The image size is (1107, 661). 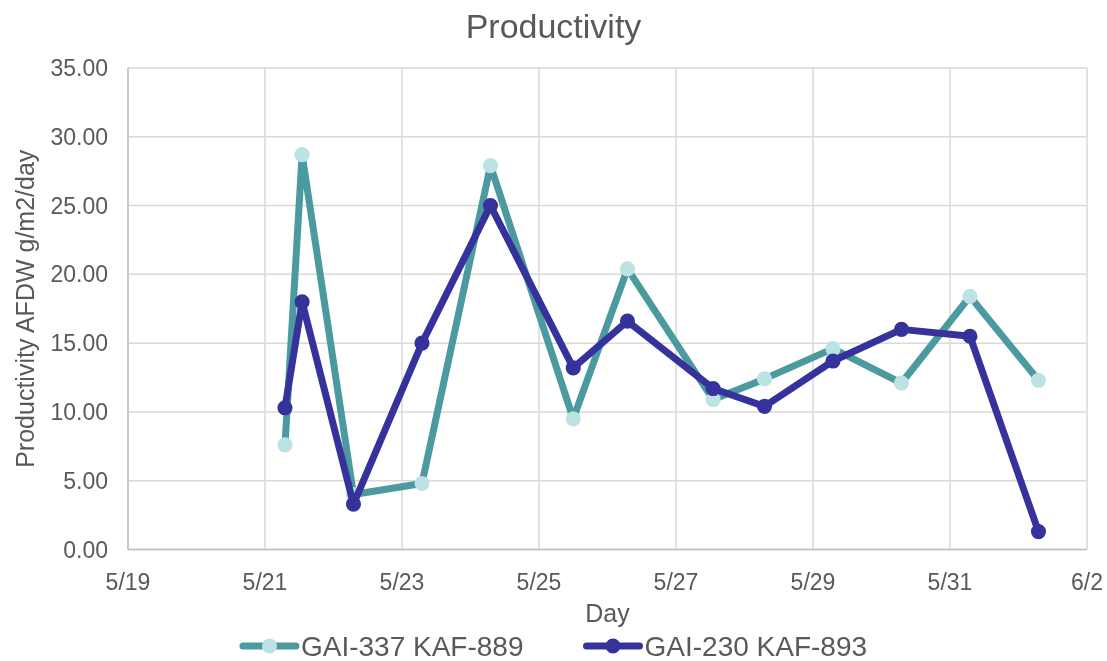 What do you see at coordinates (1087, 582) in the screenshot?
I see `x-tick-label: 6/2` at bounding box center [1087, 582].